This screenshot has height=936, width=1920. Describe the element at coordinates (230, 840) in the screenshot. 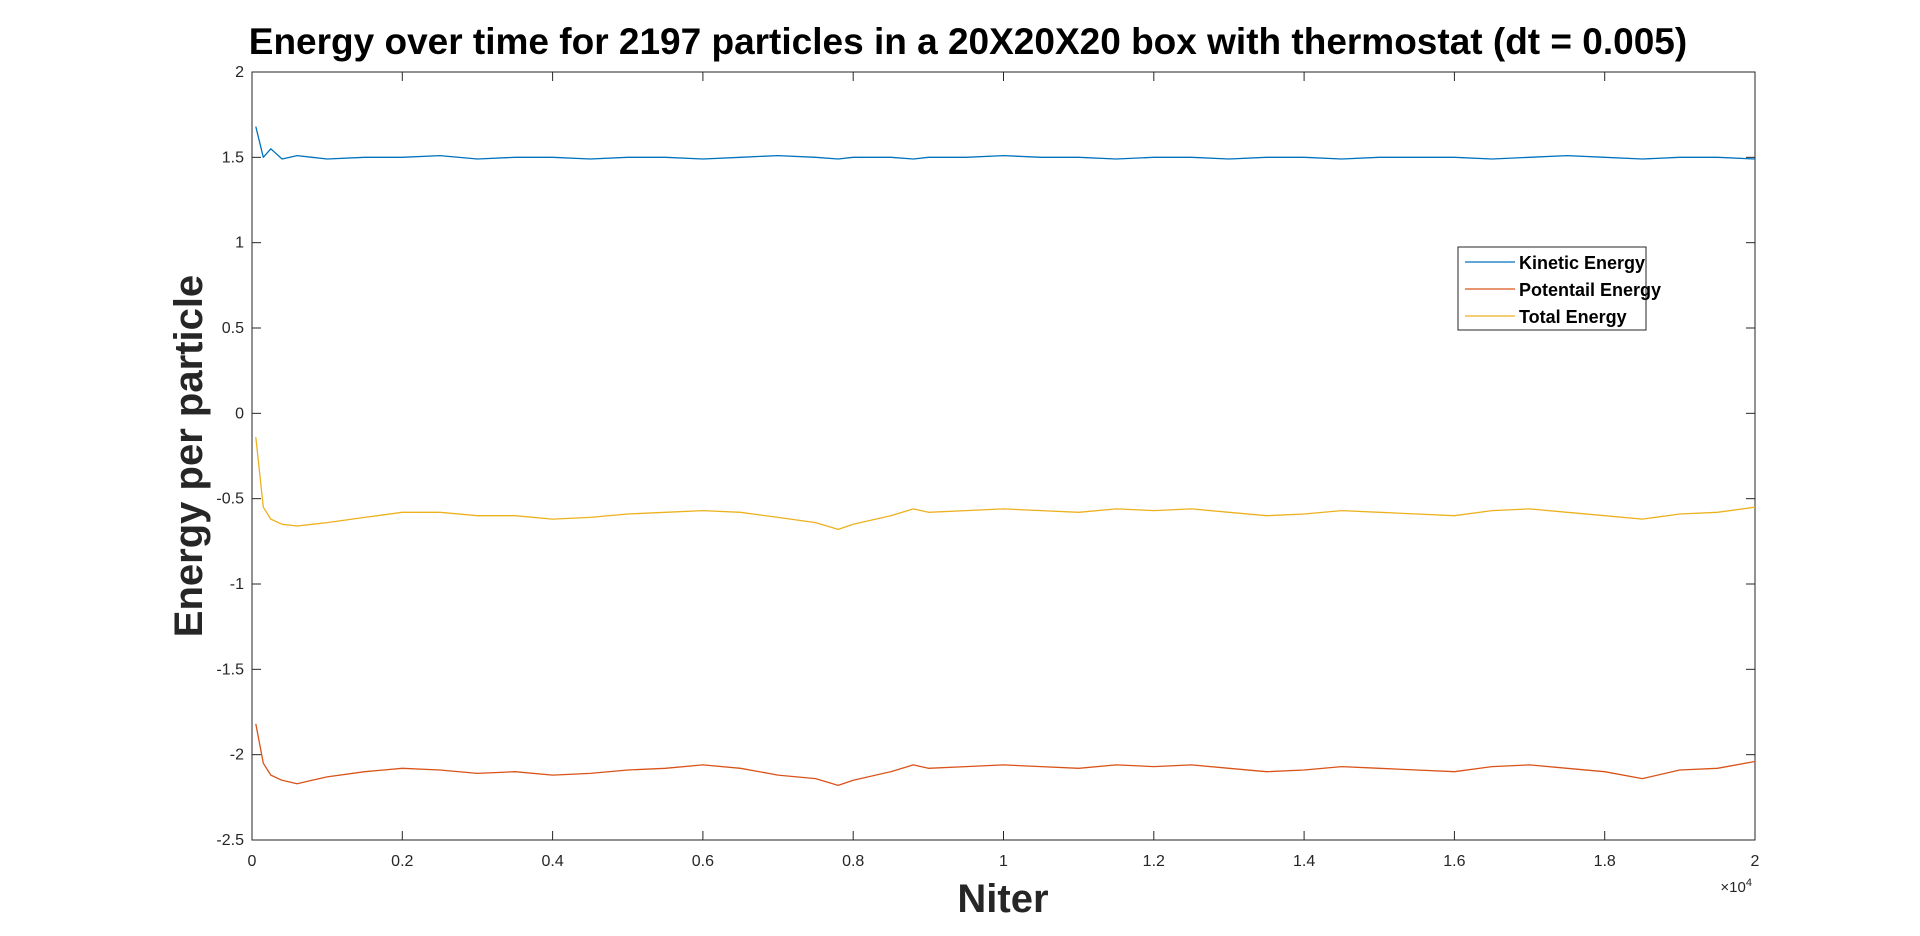

I see `y-tick-label: -2.5` at that location.